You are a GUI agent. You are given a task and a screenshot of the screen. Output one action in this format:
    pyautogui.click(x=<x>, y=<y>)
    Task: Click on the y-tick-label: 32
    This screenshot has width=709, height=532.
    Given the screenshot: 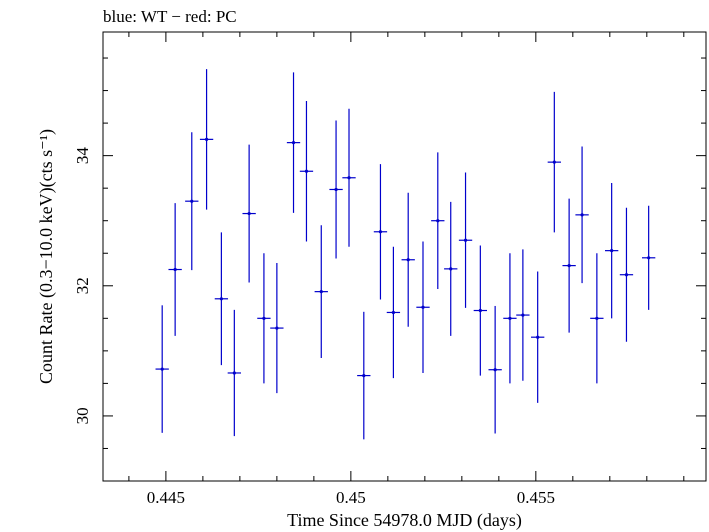 What is the action you would take?
    pyautogui.click(x=82, y=285)
    